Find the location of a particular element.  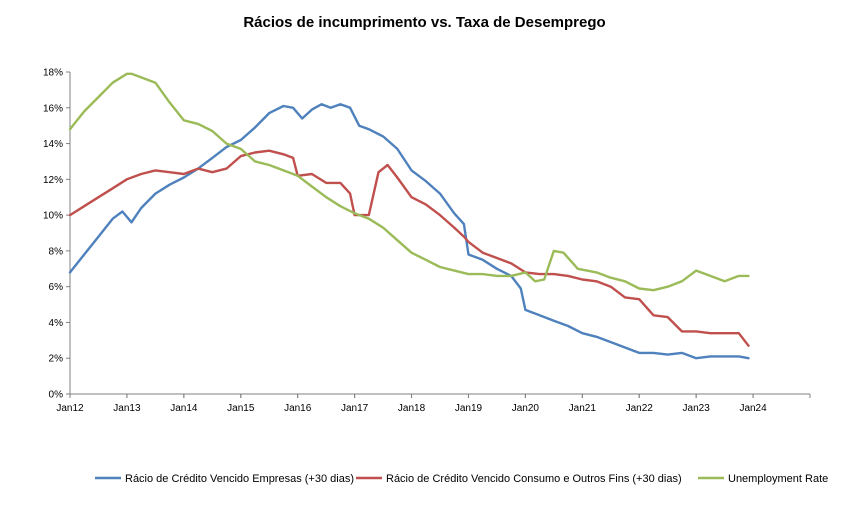

y-tick-label: 12% is located at coordinates (53, 180).